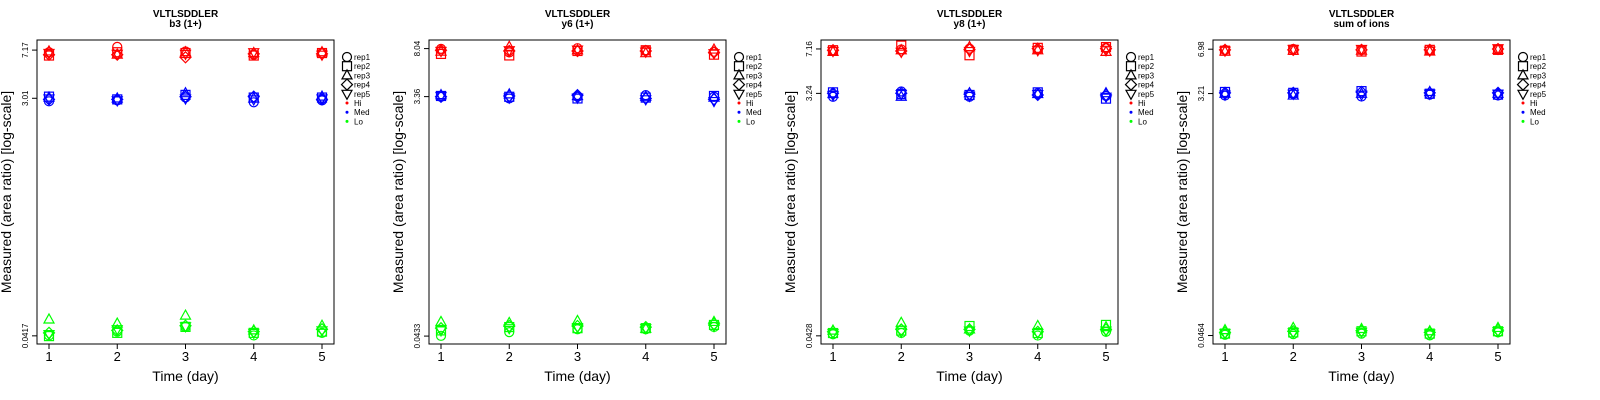  Describe the element at coordinates (117, 99) in the screenshot. I see `data-point-med-rep2` at that location.